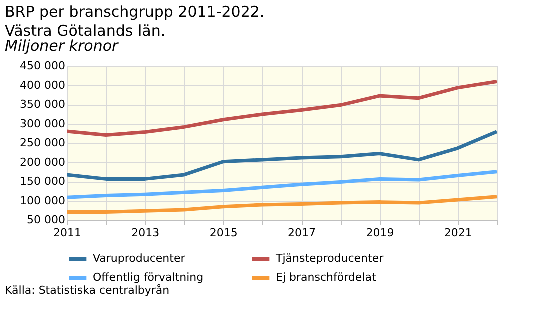 This screenshot has width=534, height=322. Describe the element at coordinates (329, 258) in the screenshot. I see `legend-label: Tjänsteproducenter` at that location.